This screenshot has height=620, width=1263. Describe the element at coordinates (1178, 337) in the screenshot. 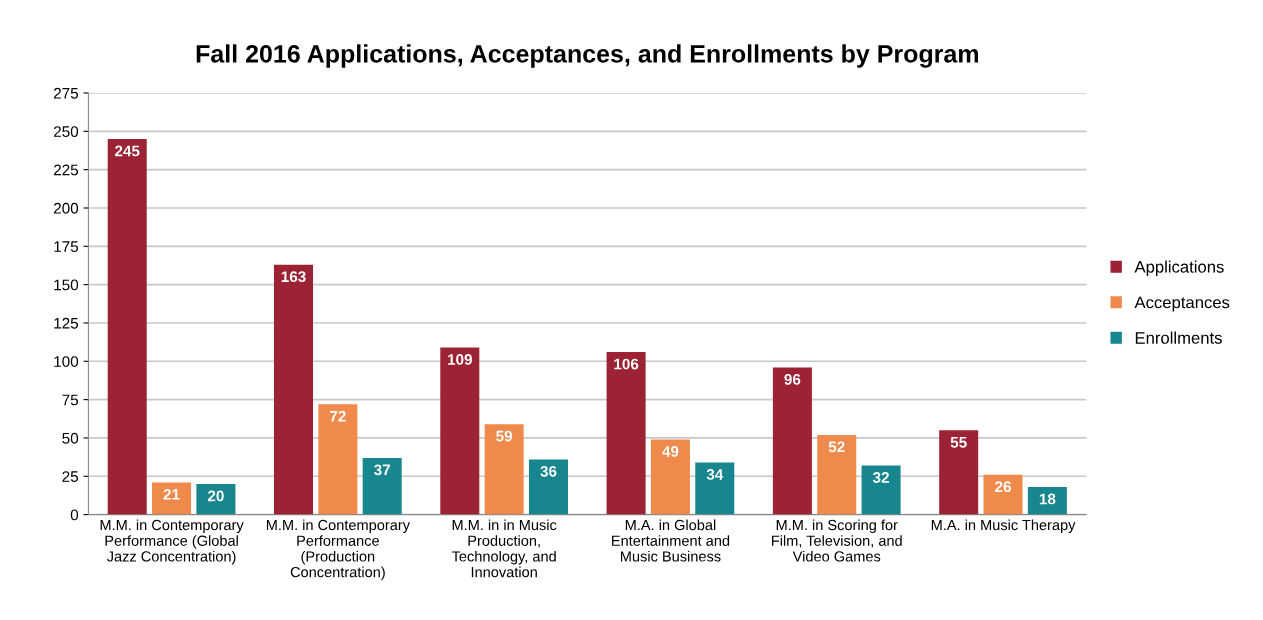

I see `legend-label: Enrollments` at that location.